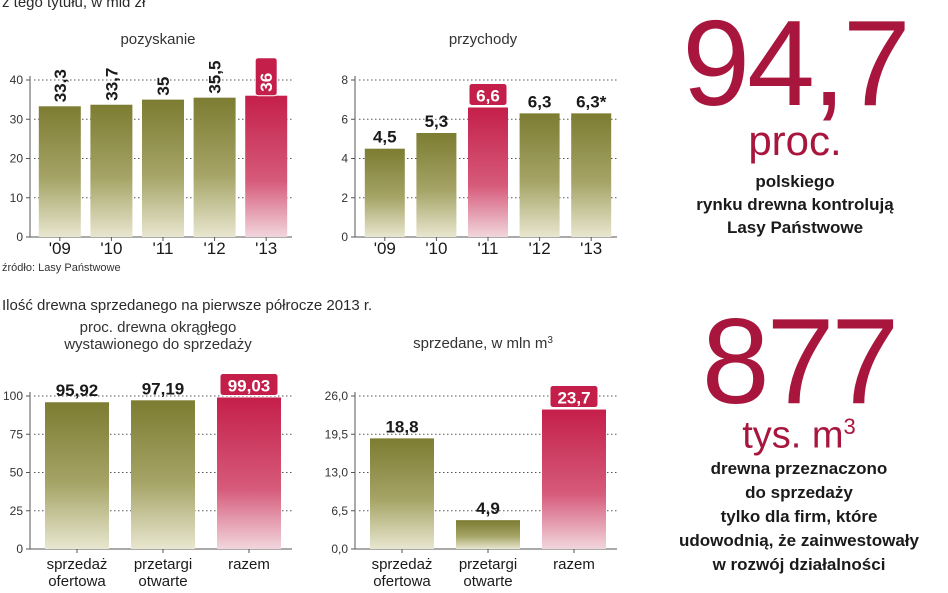  What do you see at coordinates (344, 80) in the screenshot?
I see `y-tick-label: 8` at bounding box center [344, 80].